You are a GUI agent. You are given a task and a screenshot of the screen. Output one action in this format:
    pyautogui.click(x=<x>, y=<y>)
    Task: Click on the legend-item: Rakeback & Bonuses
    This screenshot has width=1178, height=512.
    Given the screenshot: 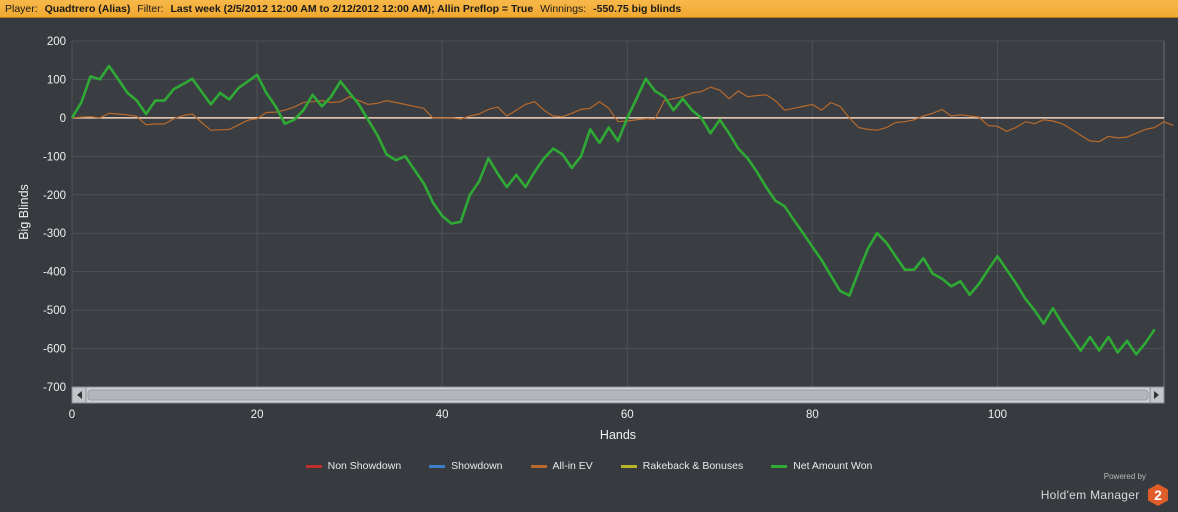 What is the action you would take?
    pyautogui.click(x=682, y=466)
    